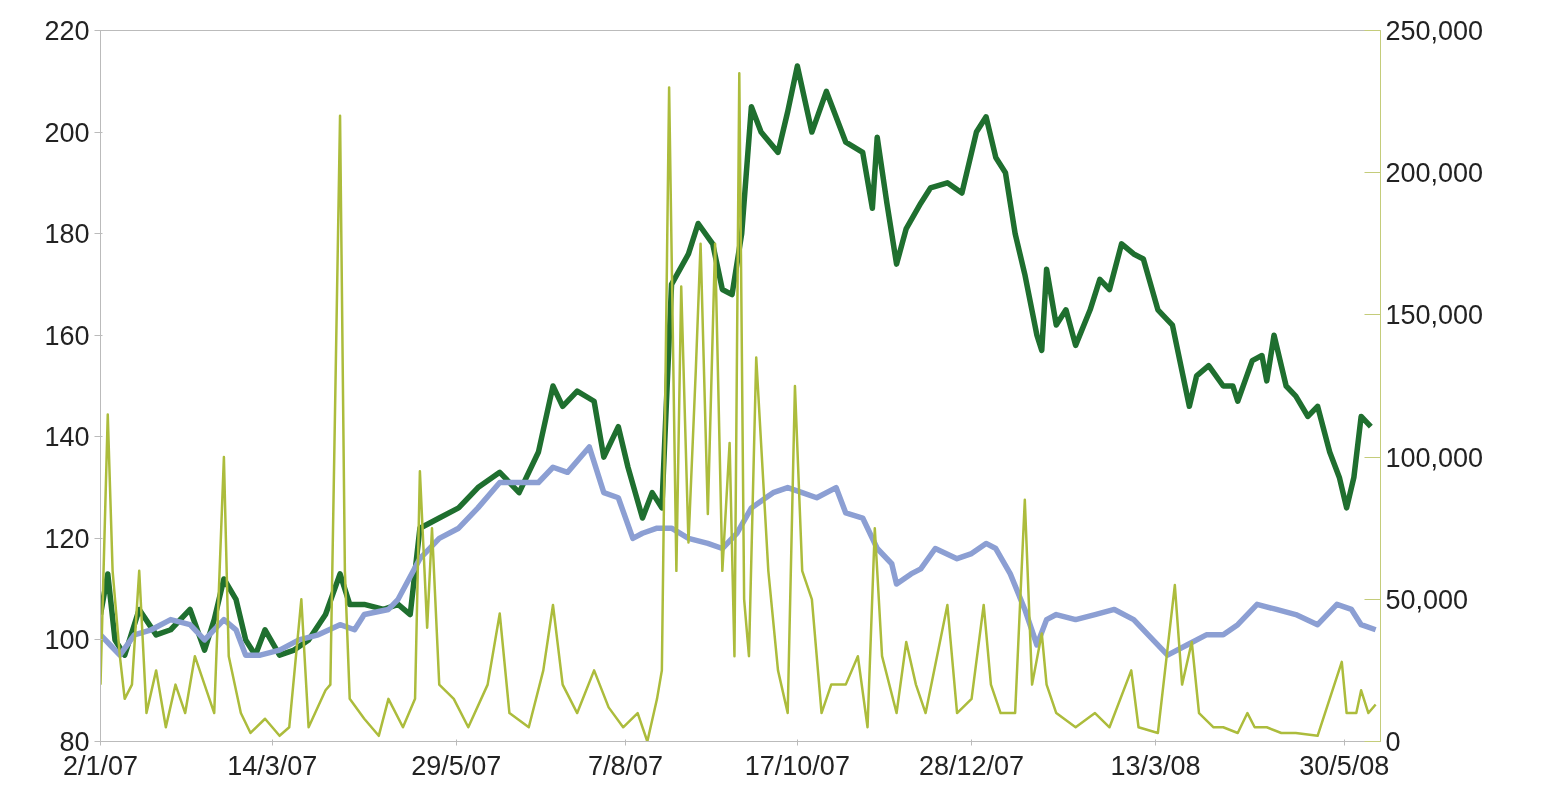 The image size is (1556, 799). I want to click on y-tick-label: 100, so click(67, 640).